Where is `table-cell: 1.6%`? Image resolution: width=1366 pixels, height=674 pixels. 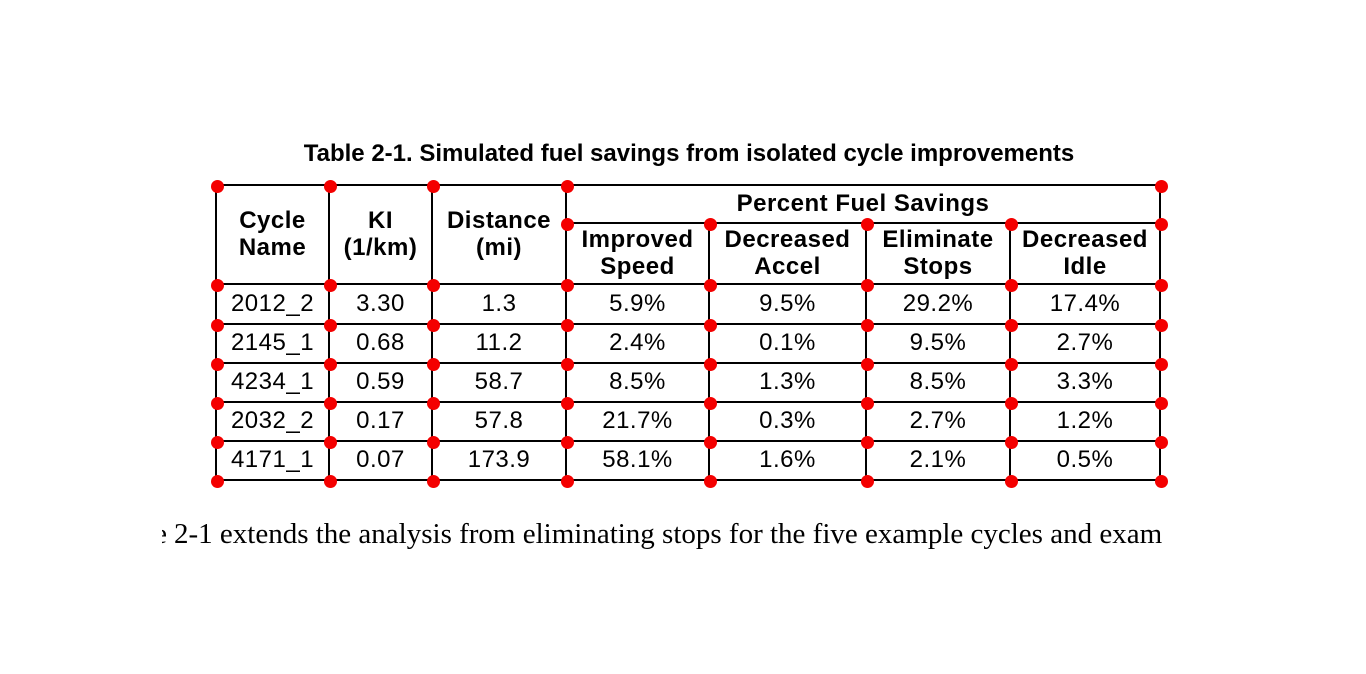 table-cell: 1.6% is located at coordinates (787, 460).